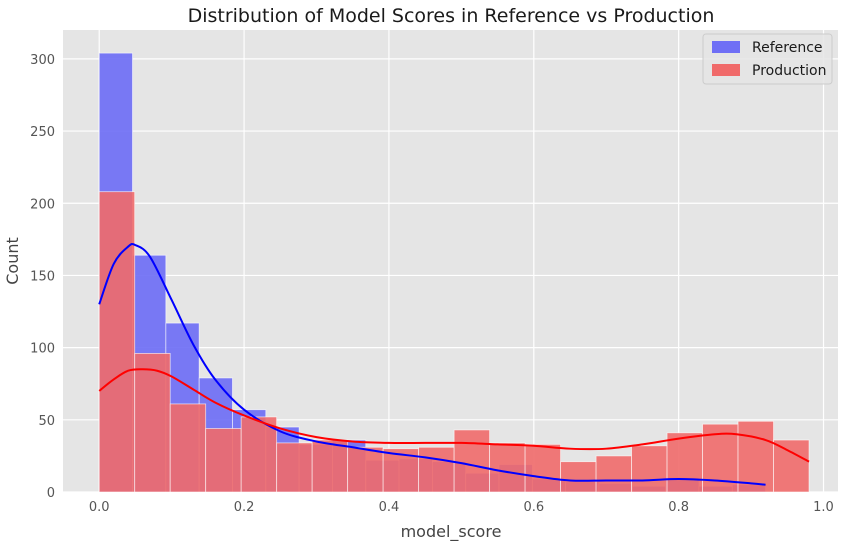  Describe the element at coordinates (42, 60) in the screenshot. I see `y-tick-label: 300` at that location.